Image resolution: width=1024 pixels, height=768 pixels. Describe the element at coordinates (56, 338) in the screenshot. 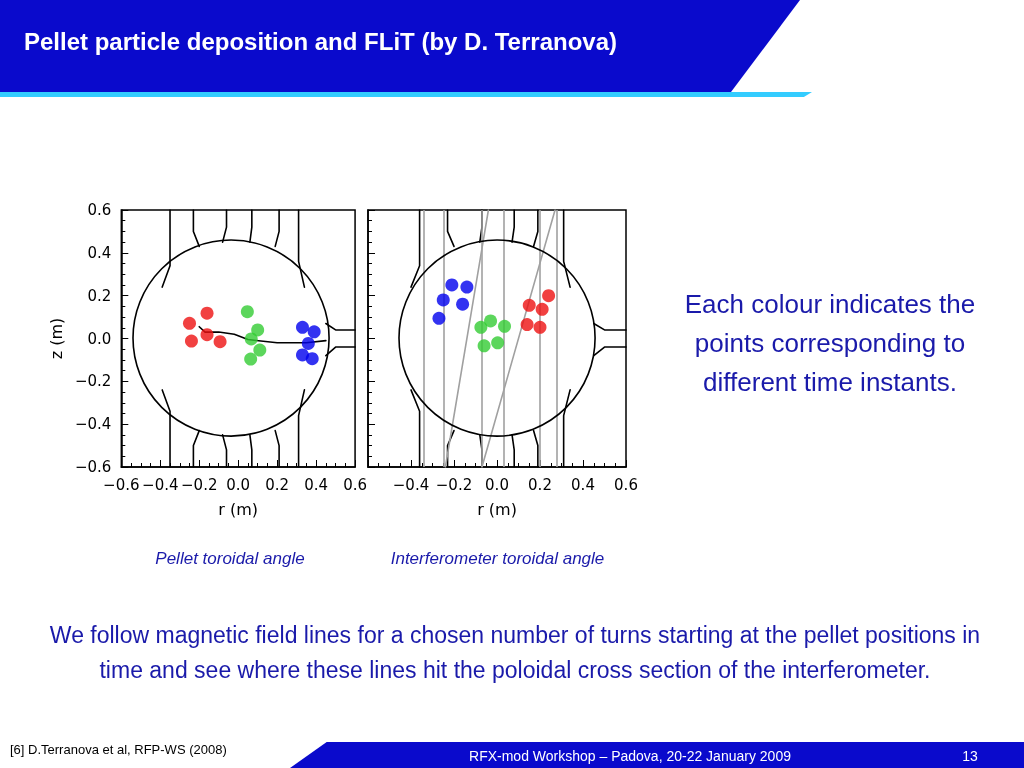

I see `y-axis-title: z (m)` at that location.